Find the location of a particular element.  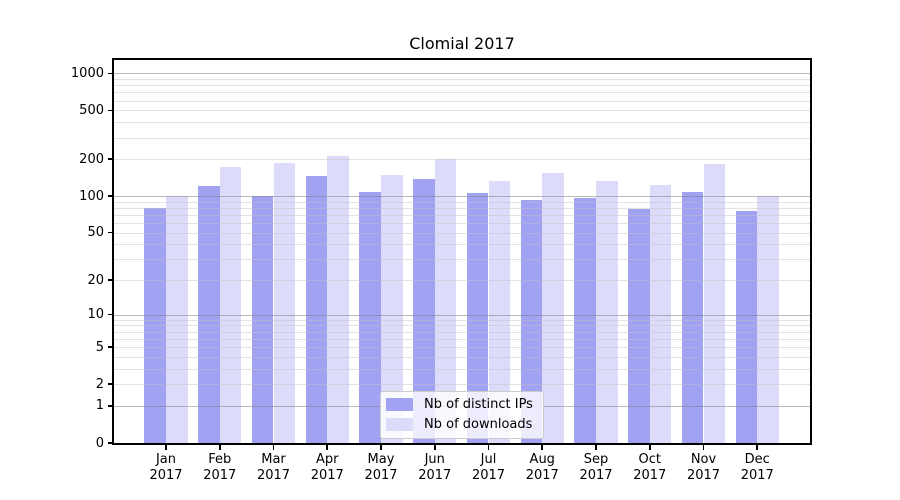

bar-distinct-ips-jul is located at coordinates (477, 318).